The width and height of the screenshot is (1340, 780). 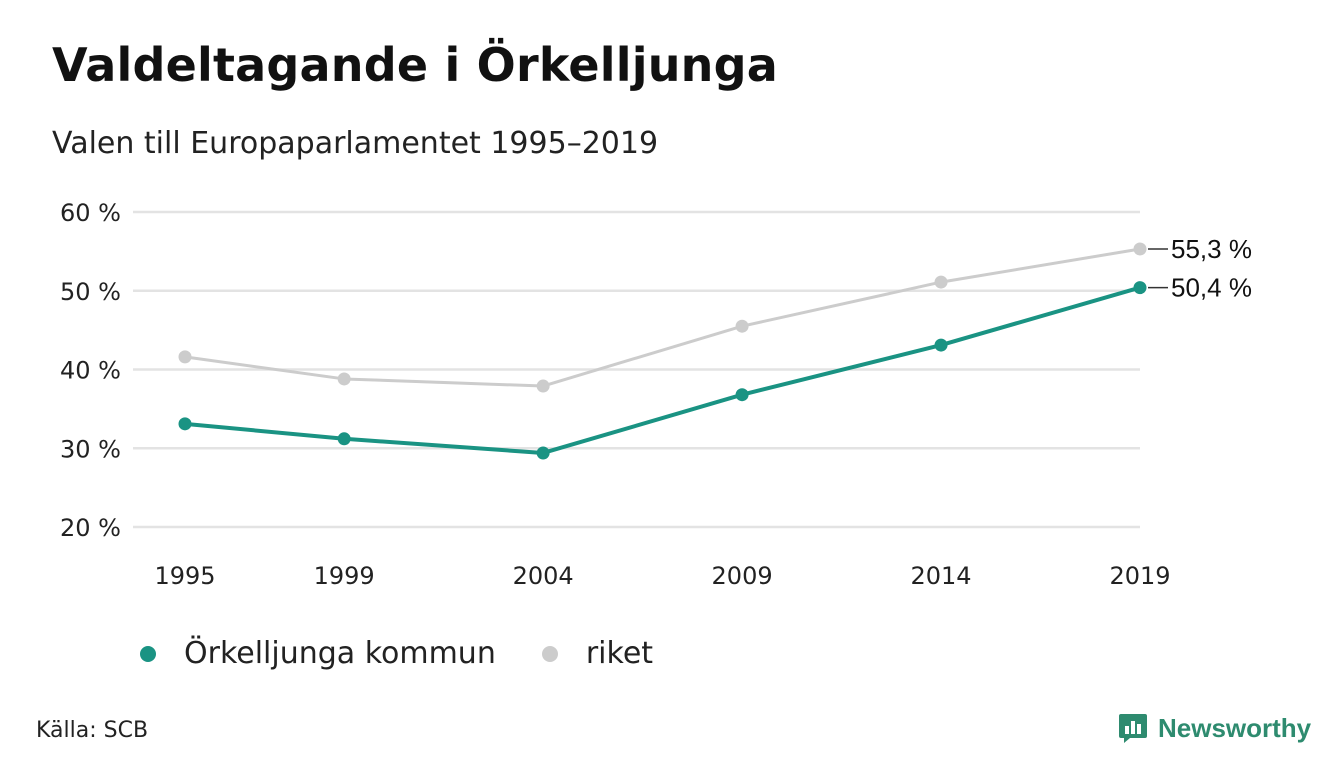 What do you see at coordinates (92, 730) in the screenshot?
I see `source-note: Källa: SCB` at bounding box center [92, 730].